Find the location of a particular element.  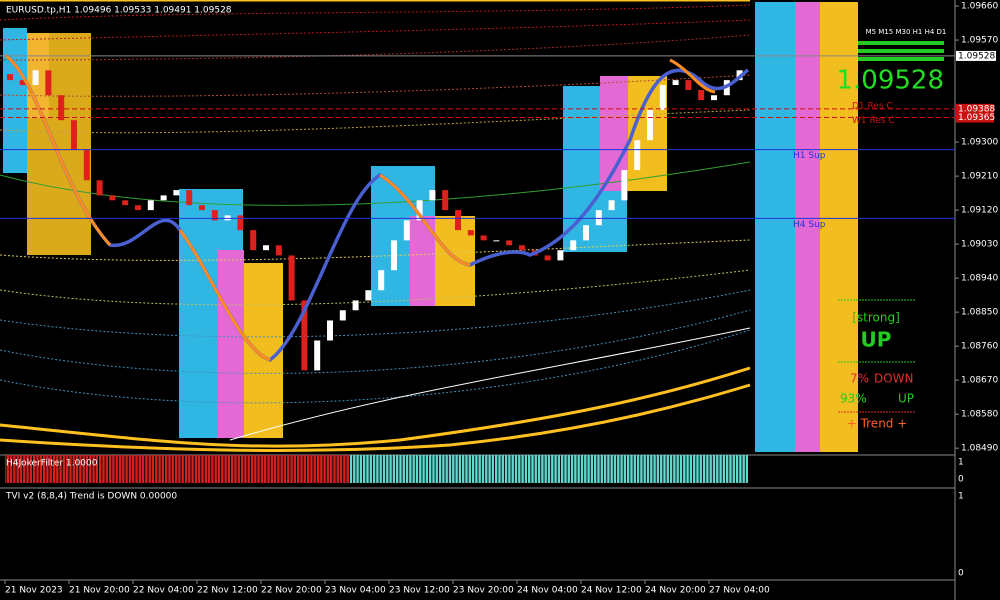

level-label: W1 Res C is located at coordinates (873, 121).